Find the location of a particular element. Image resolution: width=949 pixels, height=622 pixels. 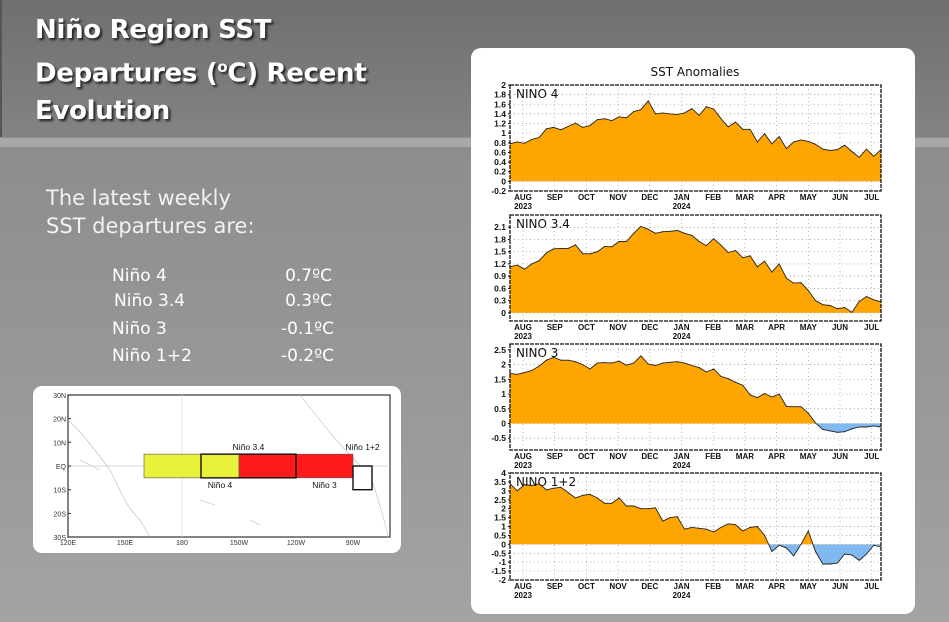

region-label: Niño 3 is located at coordinates (324, 485).